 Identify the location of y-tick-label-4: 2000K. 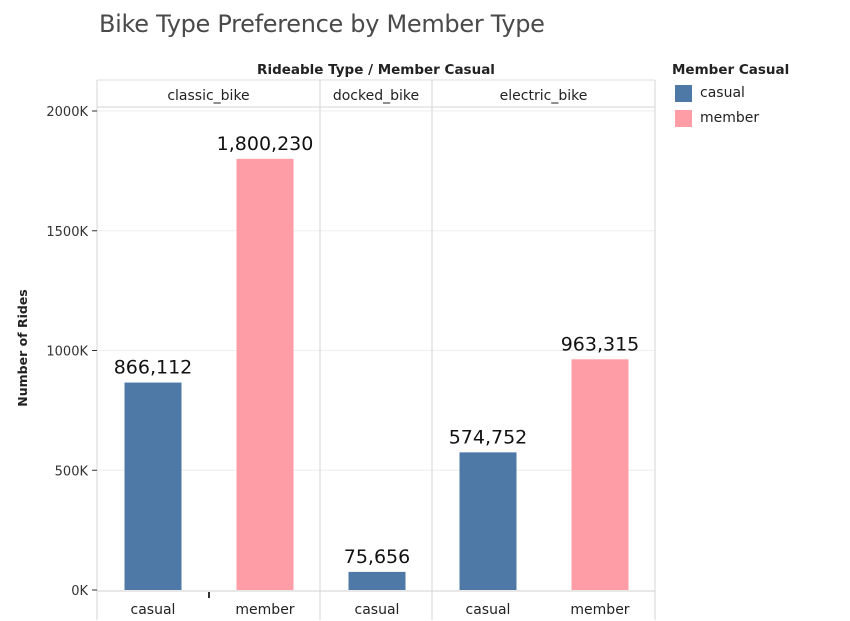
(67, 112).